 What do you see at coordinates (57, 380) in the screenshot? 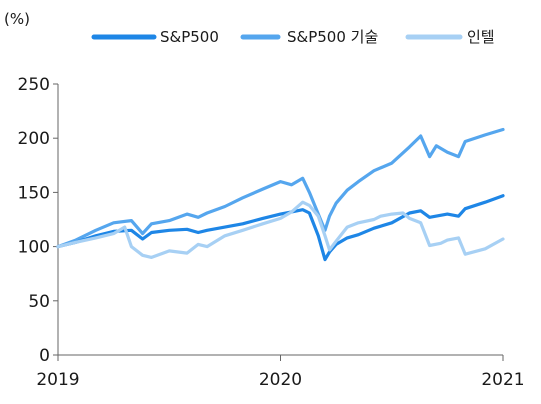
I see `x-tick-label: 2019` at bounding box center [57, 380].